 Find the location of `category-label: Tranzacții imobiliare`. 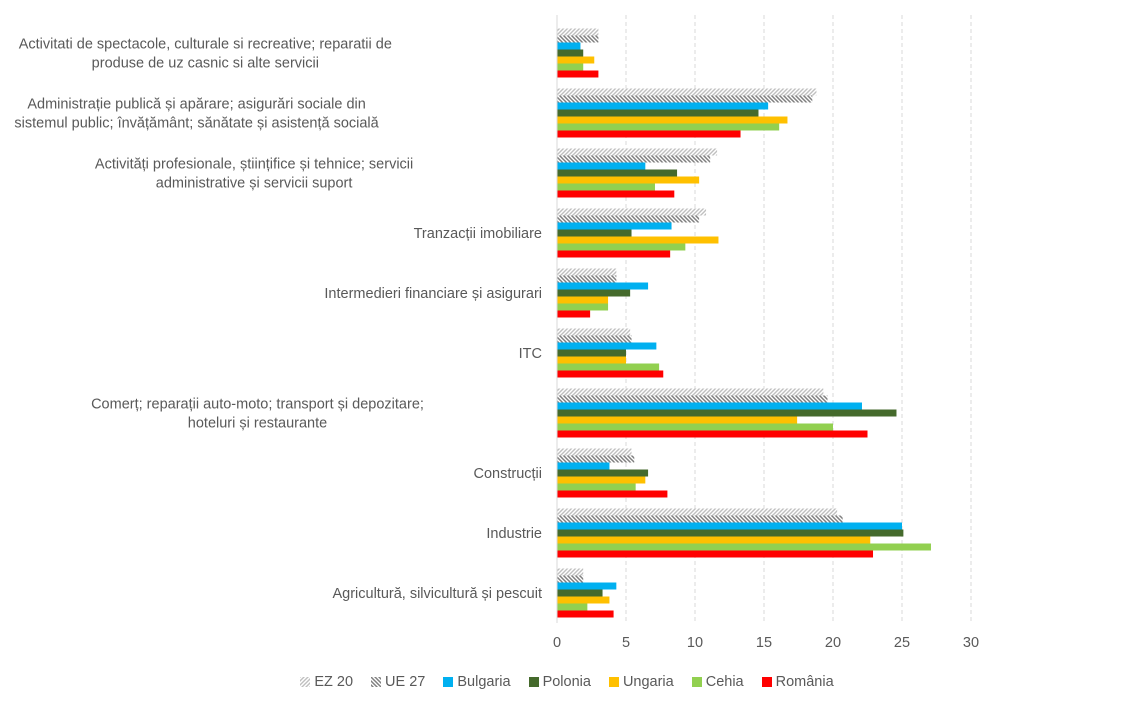

category-label: Tranzacții imobiliare is located at coordinates (478, 234).